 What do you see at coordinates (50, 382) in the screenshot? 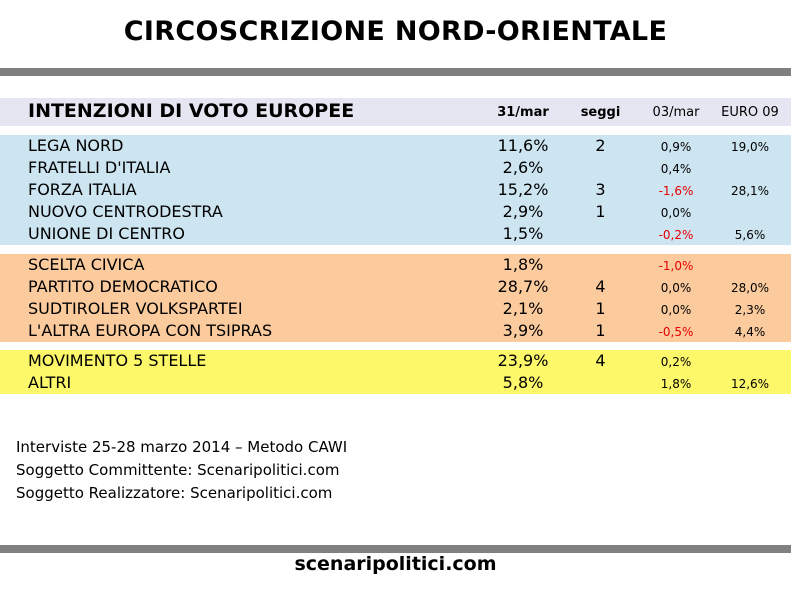
I see `party-name: ALTRI` at bounding box center [50, 382].